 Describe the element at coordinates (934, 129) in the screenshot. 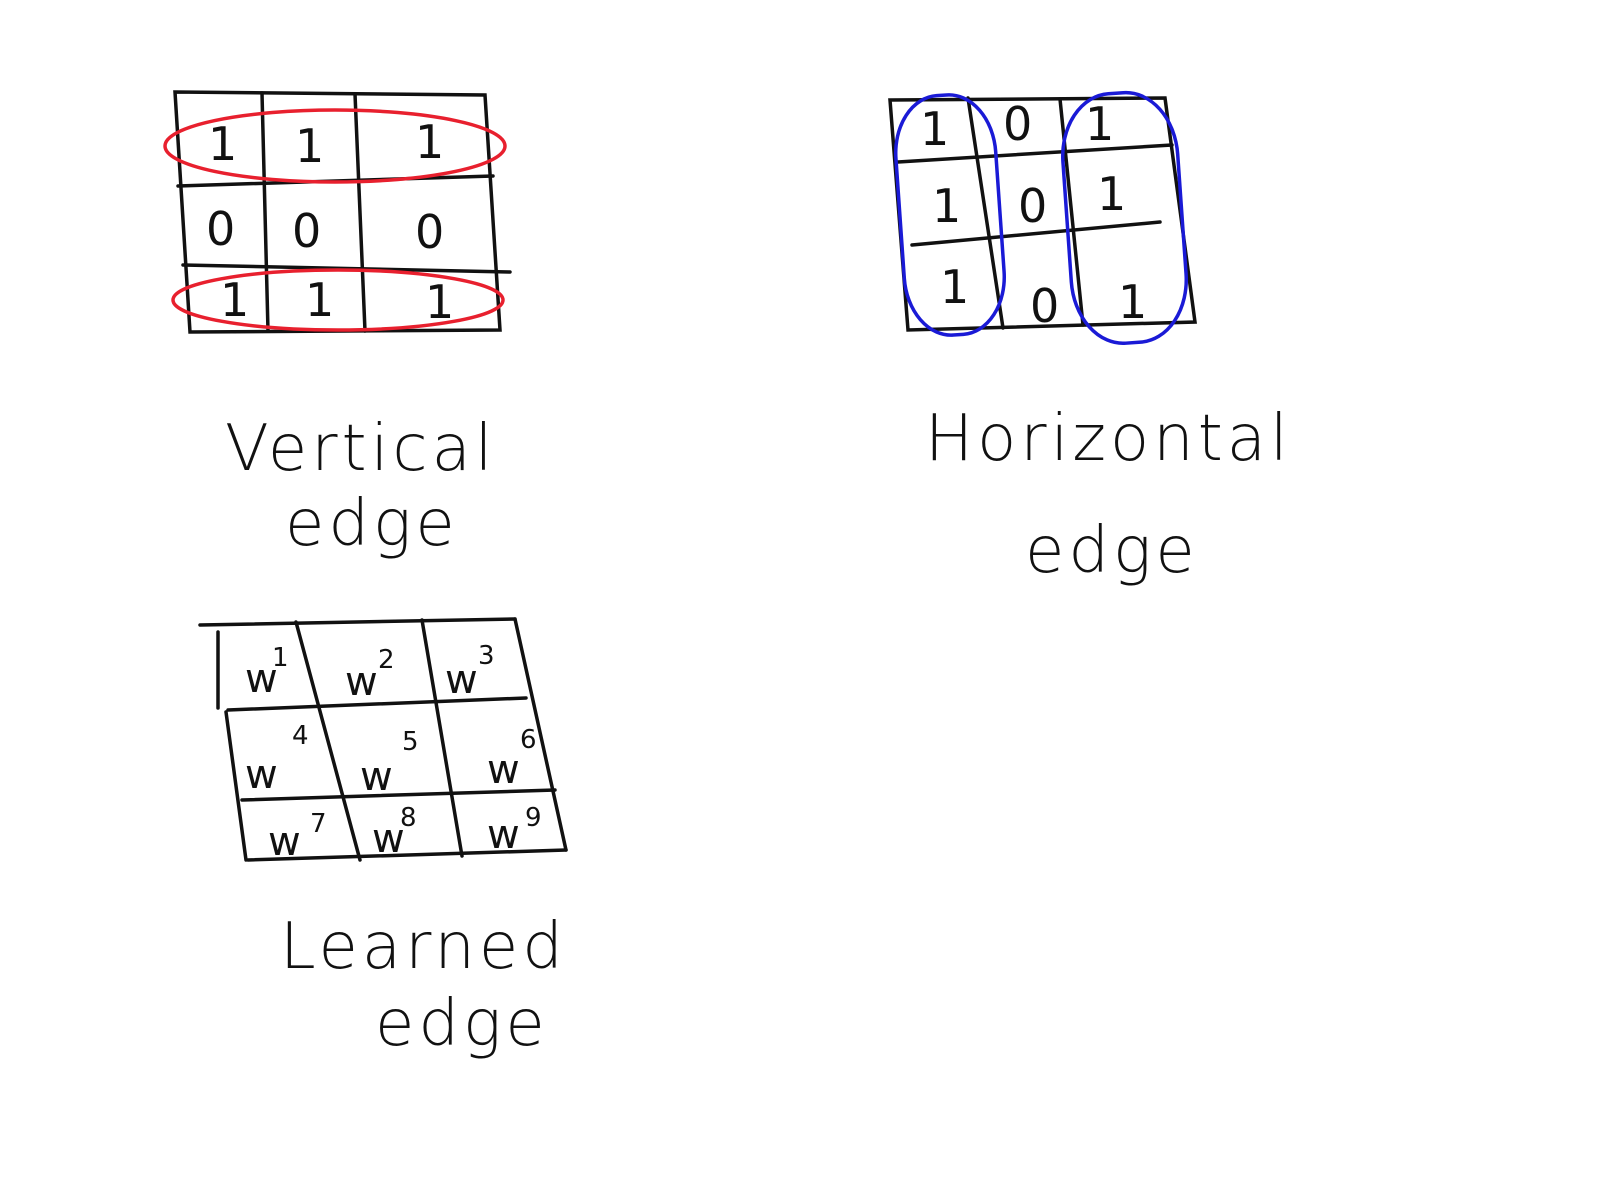

I see `horizontal-cell-r1c1: 1` at that location.